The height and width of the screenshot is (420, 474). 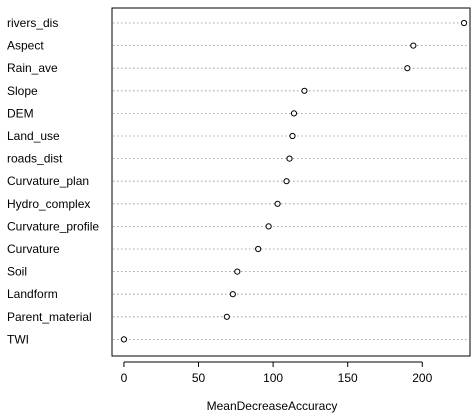 I want to click on x-axis-title: MeanDecreaseAccuracy, so click(x=272, y=406).